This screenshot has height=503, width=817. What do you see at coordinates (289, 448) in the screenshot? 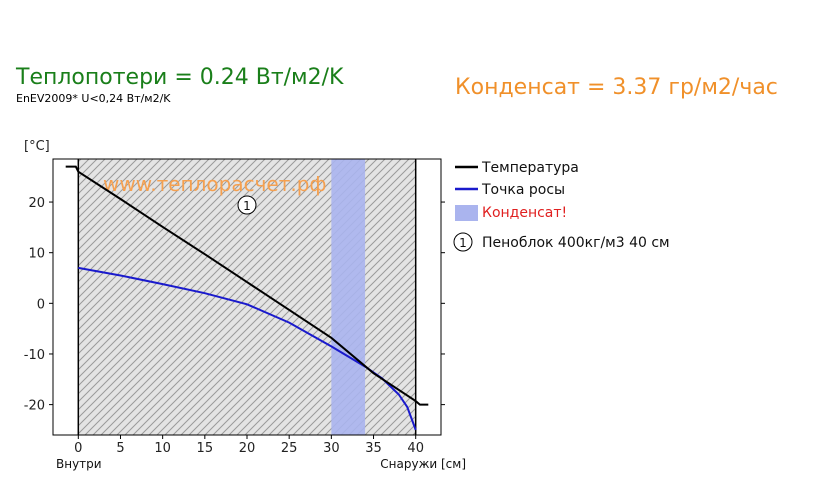
I see `x-tick-label: 25` at bounding box center [289, 448].